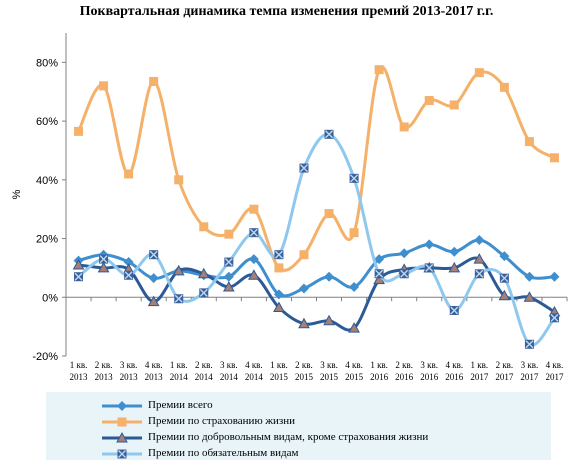  What do you see at coordinates (180, 405) in the screenshot?
I see `legend-label: Премии всего` at bounding box center [180, 405].